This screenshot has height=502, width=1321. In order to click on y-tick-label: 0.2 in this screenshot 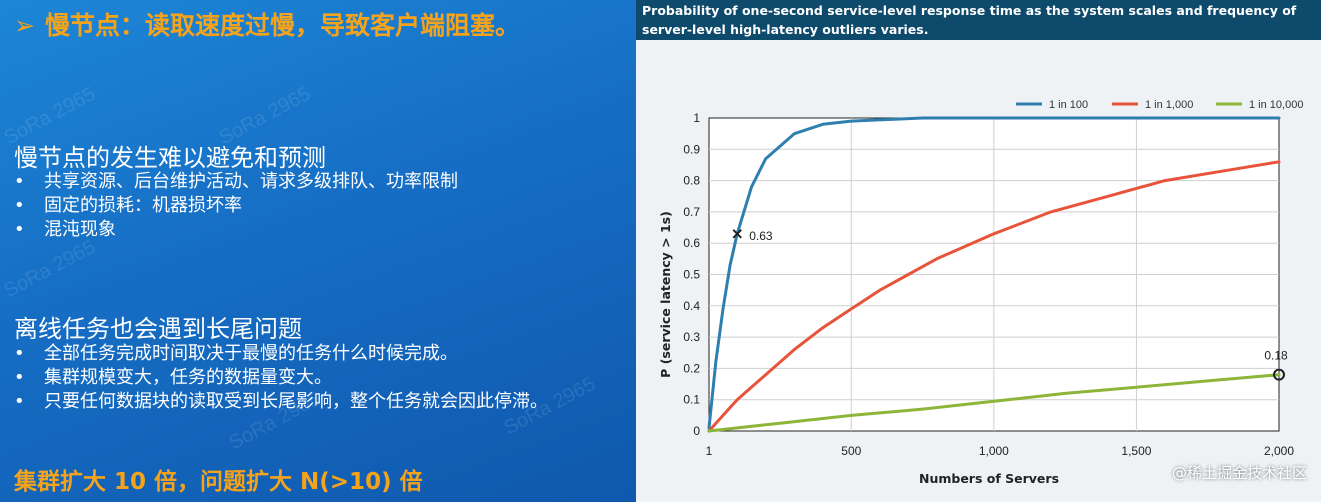, I will do `click(691, 368)`.